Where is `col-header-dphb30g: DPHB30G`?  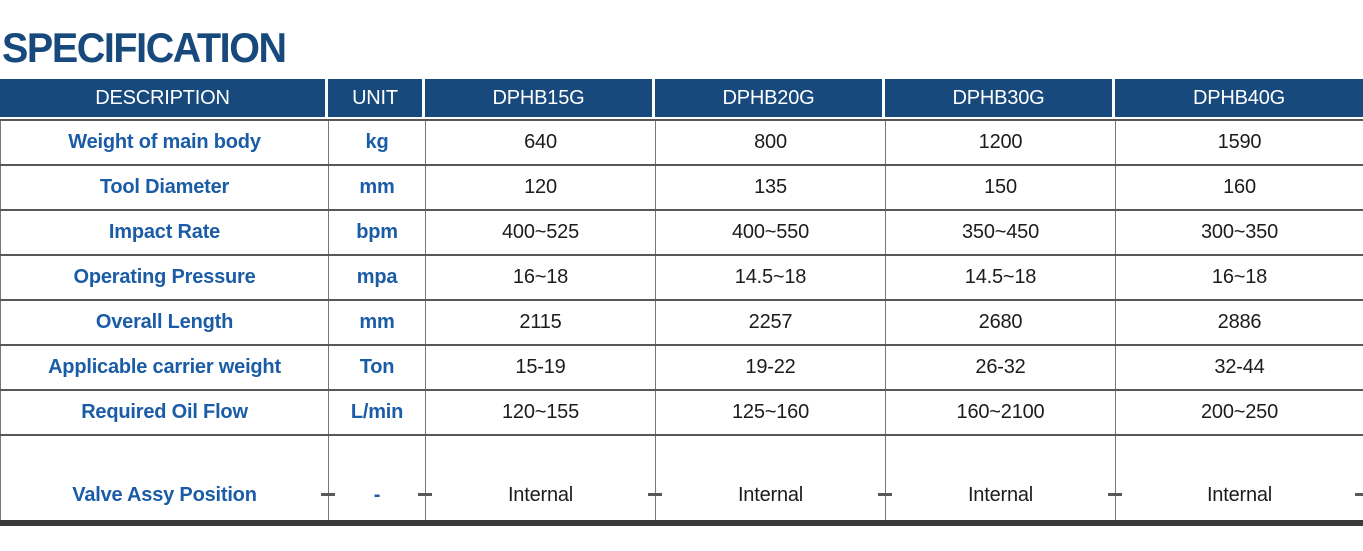 col-header-dphb30g: DPHB30G is located at coordinates (1000, 98).